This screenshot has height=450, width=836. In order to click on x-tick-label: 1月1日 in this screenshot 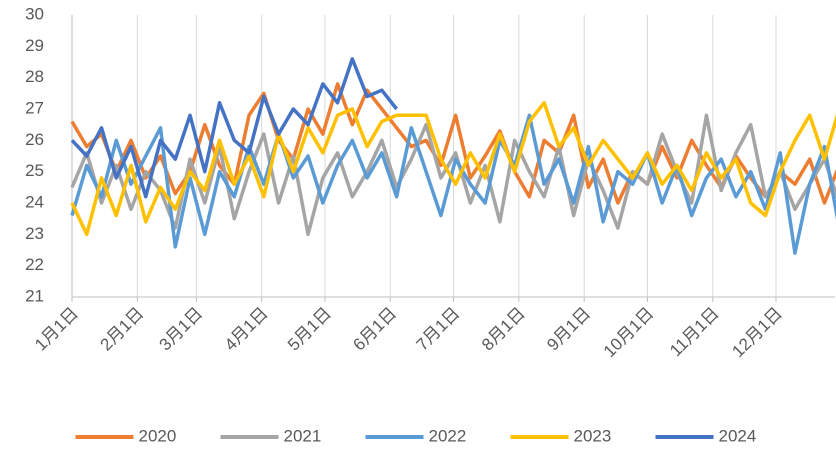, I will do `click(56, 329)`.